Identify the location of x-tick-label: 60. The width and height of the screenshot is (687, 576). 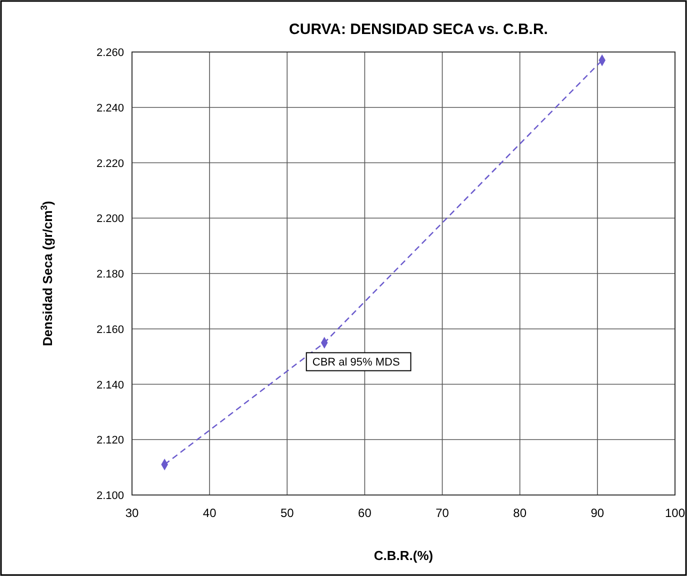
(365, 513).